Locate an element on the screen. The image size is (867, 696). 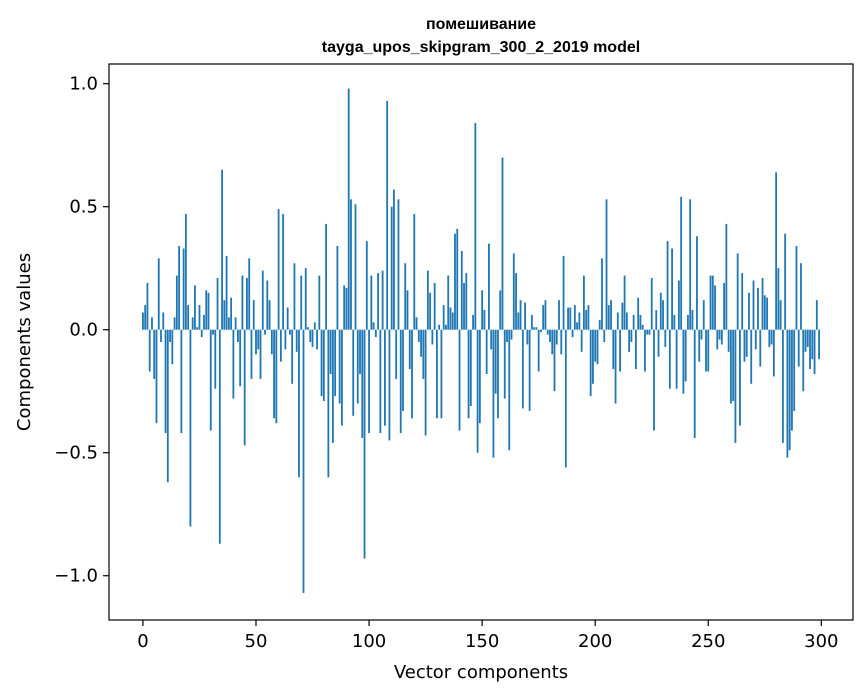
y-axis-ticks: −1.0 −0.5 0.0 0.5 1.0 is located at coordinates (81, 330).